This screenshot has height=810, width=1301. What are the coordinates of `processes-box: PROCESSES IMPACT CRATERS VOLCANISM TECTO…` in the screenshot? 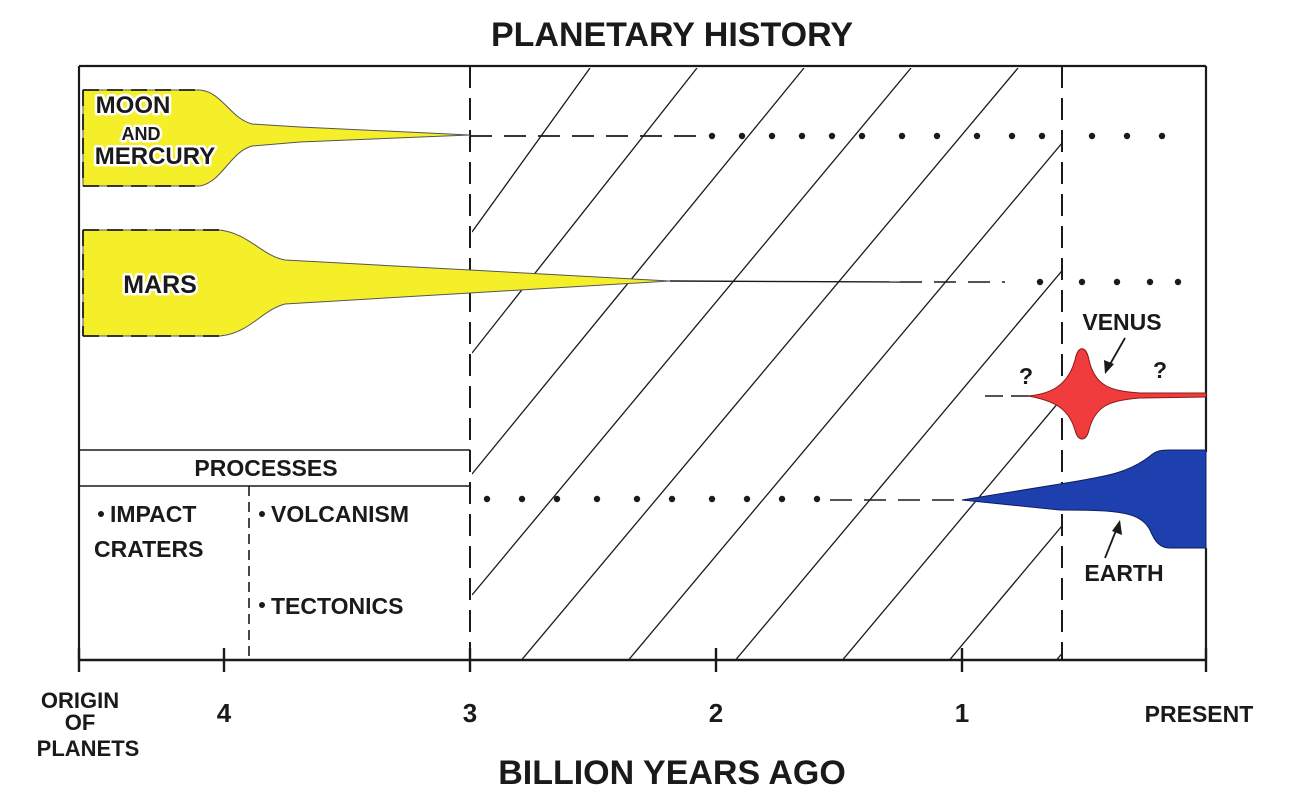 It's located at (274, 554).